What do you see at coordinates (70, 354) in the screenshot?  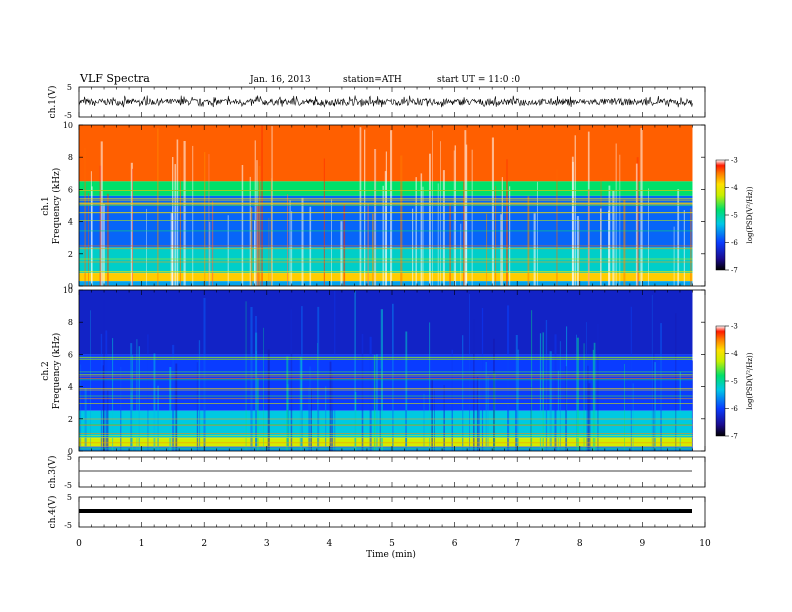 I see `ch2-spectrogram-ytick-label: 6` at bounding box center [70, 354].